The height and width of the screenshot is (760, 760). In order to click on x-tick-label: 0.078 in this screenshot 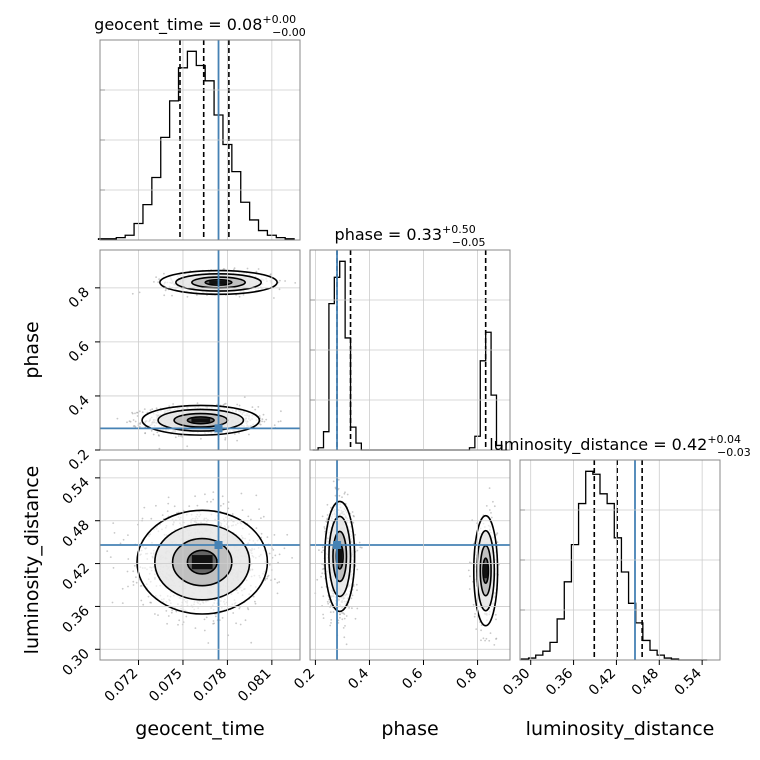, I will do `click(211, 686)`.